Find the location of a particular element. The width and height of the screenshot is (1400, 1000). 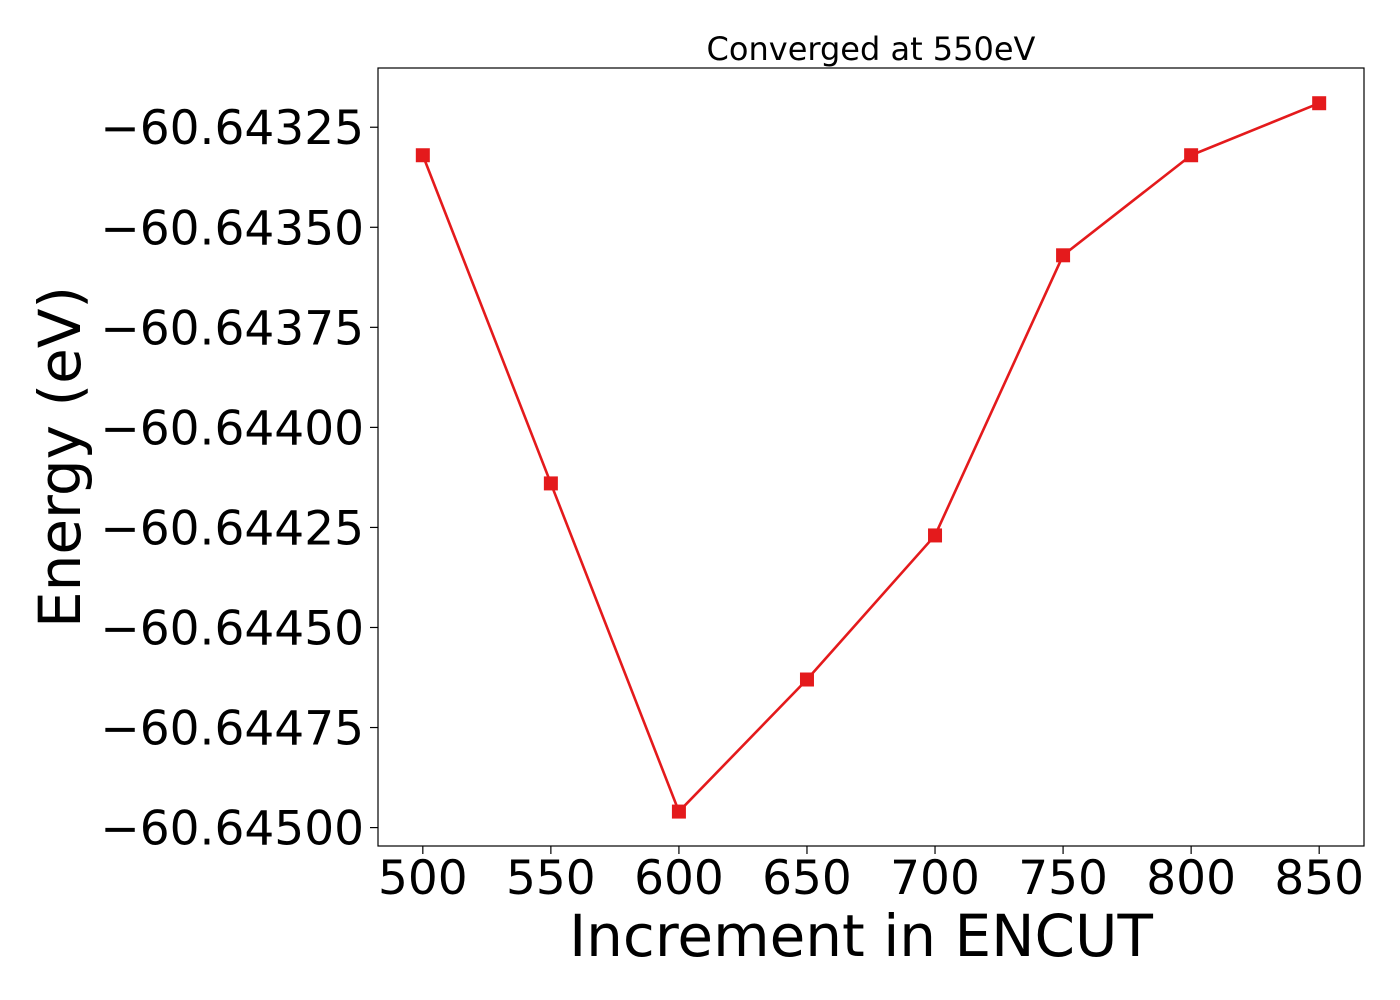

x-tick-label: 550 is located at coordinates (551, 878).